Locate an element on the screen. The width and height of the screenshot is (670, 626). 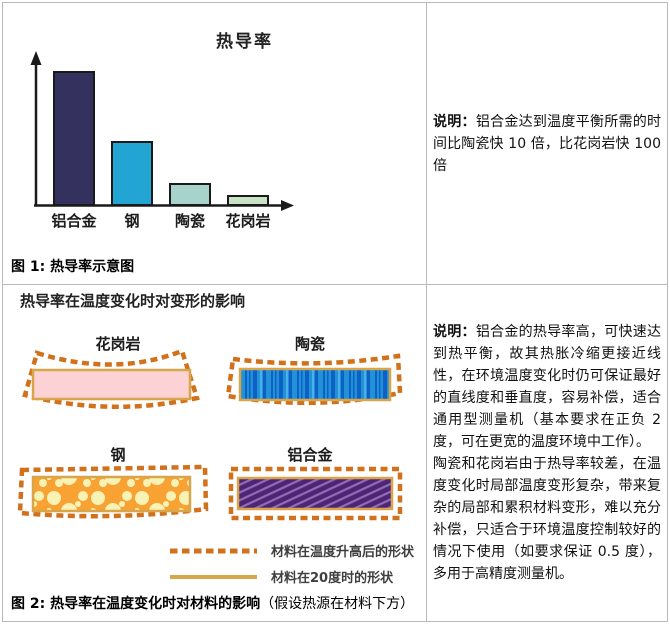
granite-shape: 花岗岩 is located at coordinates (111, 372).